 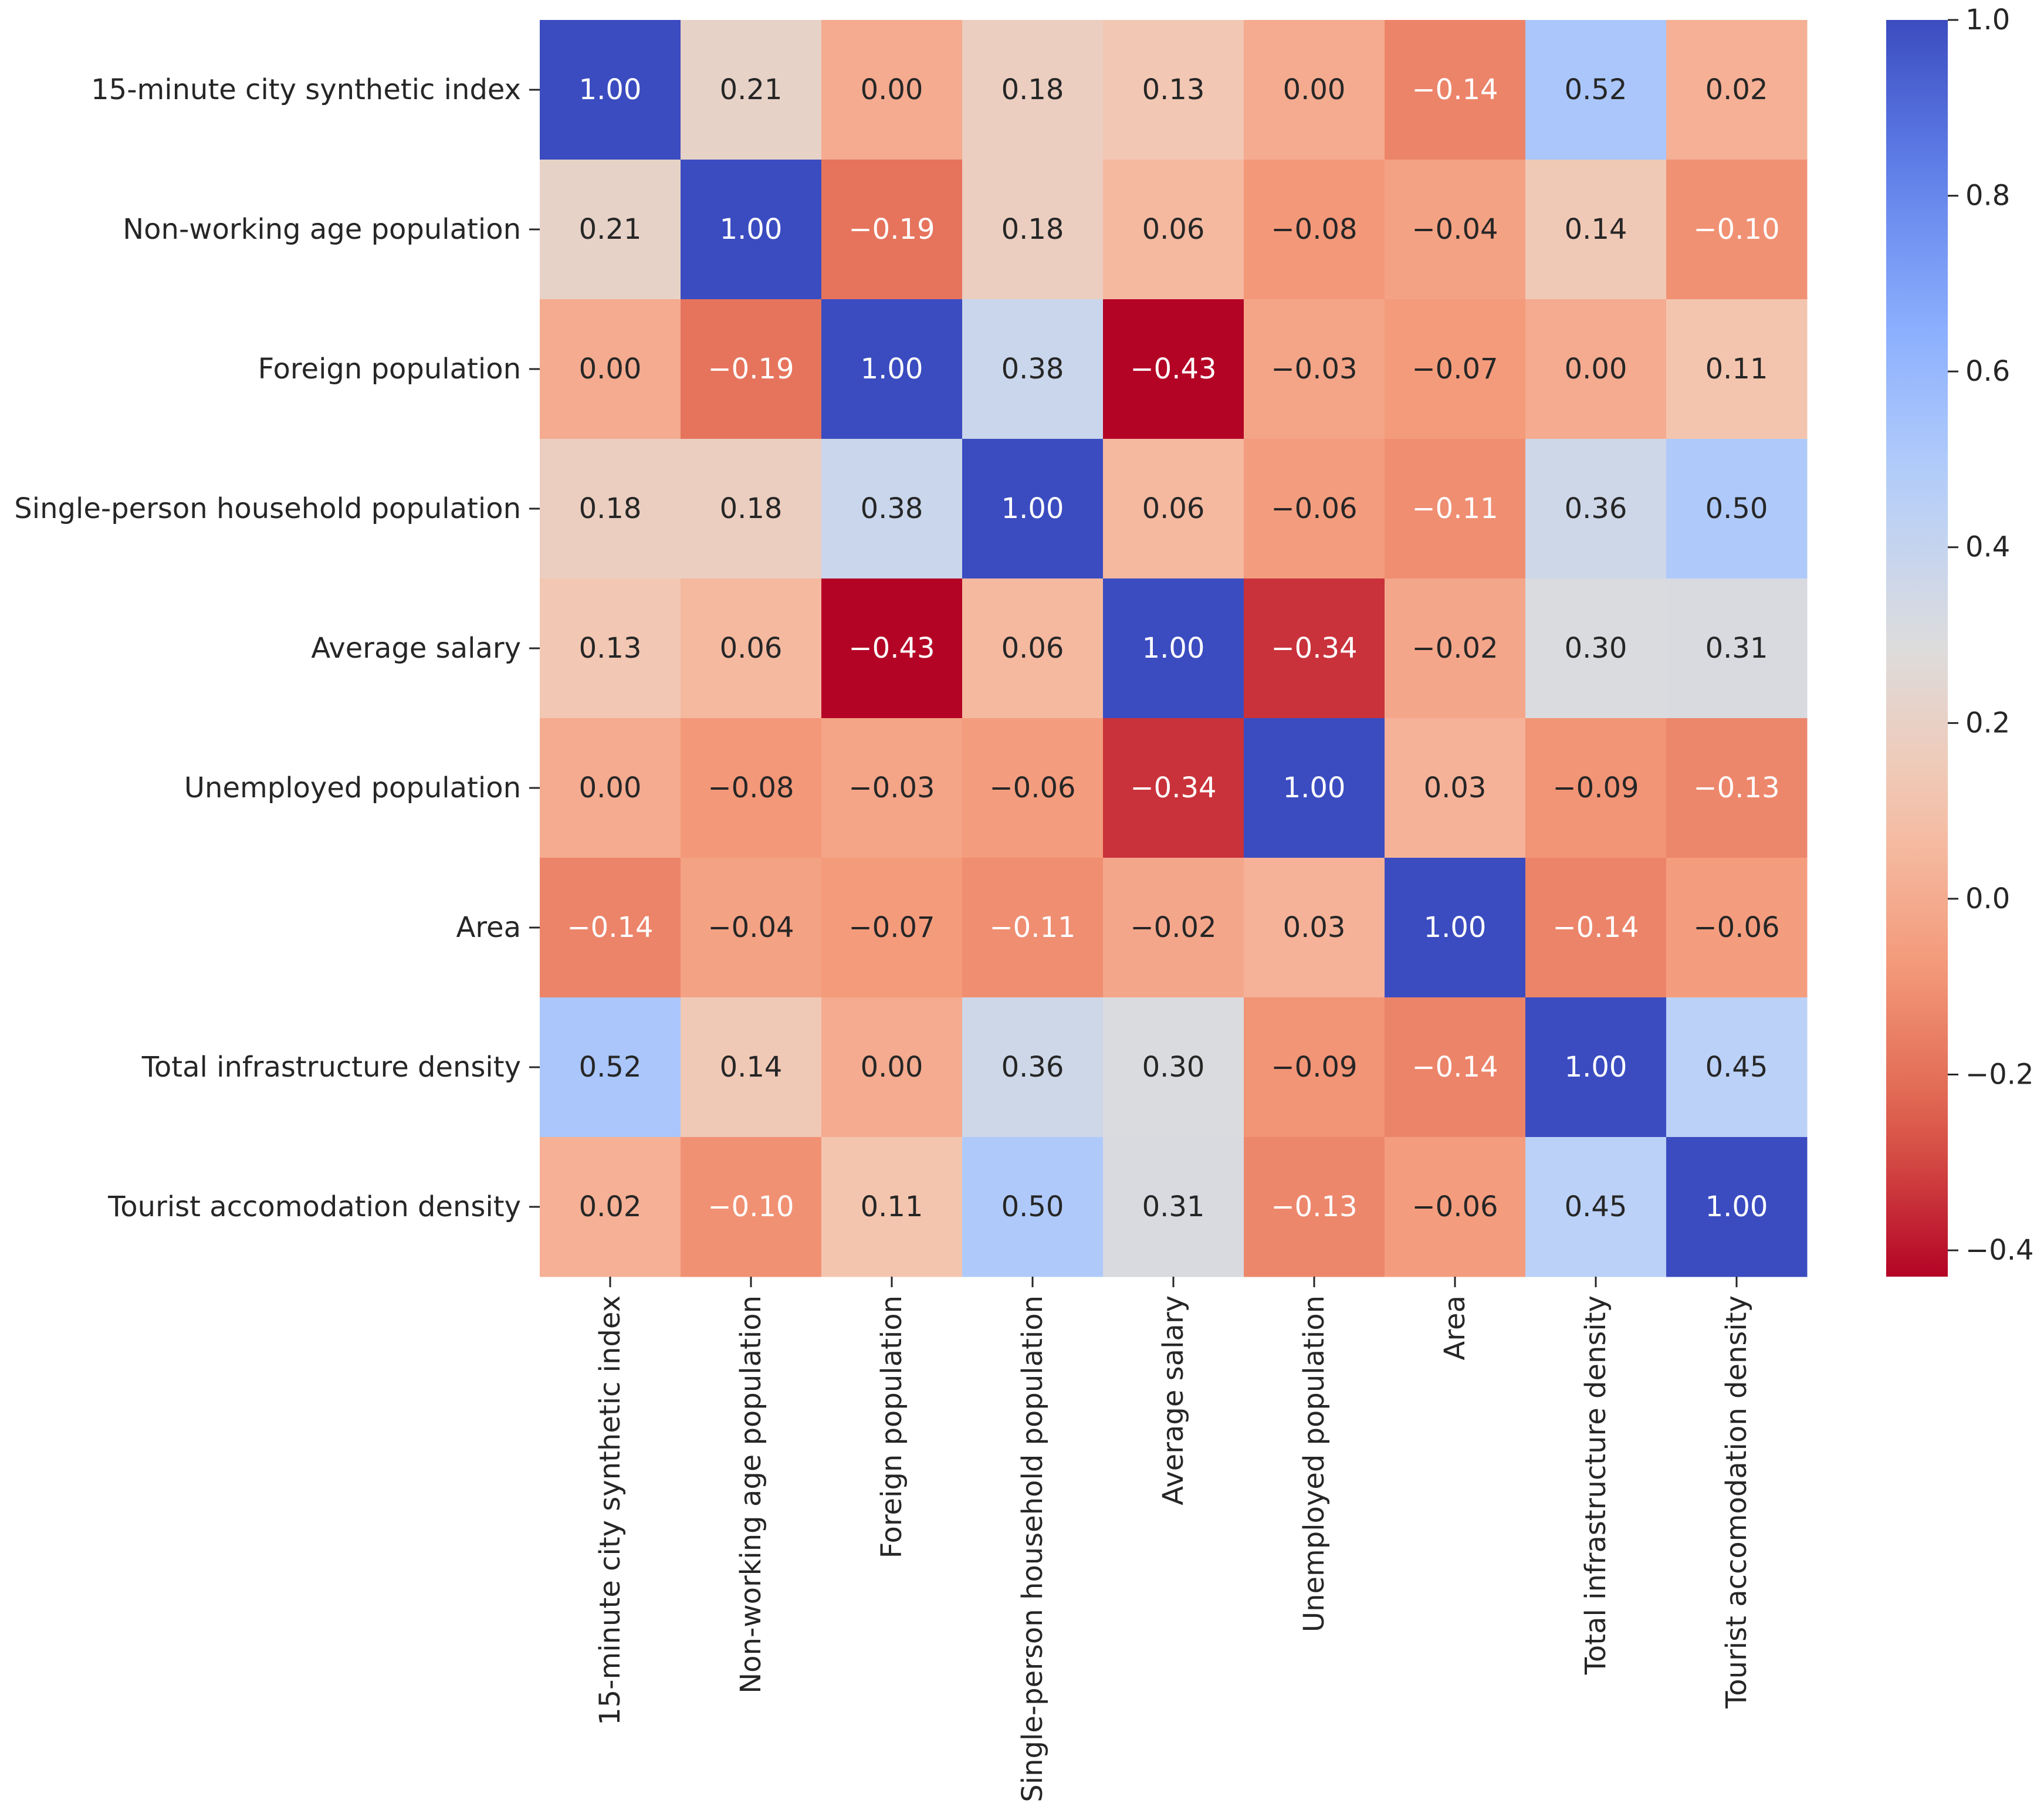 I want to click on heatmap-cell-r3-c0, so click(x=610, y=509).